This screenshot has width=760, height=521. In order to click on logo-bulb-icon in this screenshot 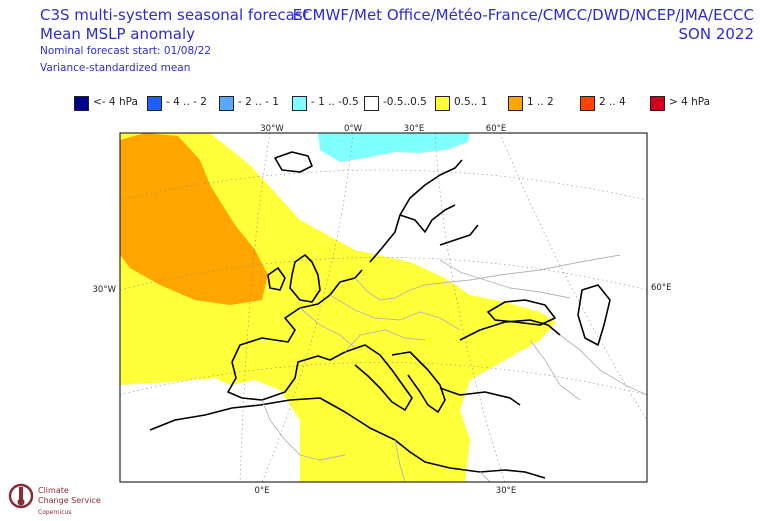, I will do `click(21, 502)`.